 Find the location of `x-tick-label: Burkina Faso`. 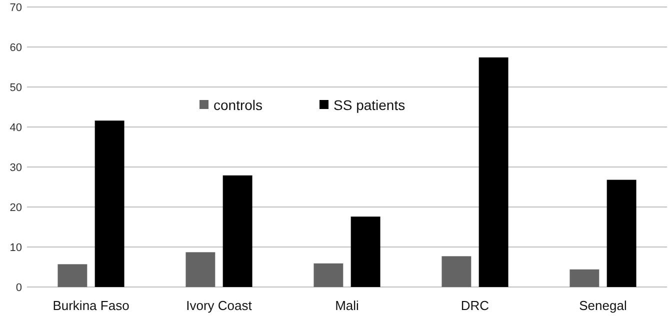

x-tick-label: Burkina Faso is located at coordinates (91, 305).